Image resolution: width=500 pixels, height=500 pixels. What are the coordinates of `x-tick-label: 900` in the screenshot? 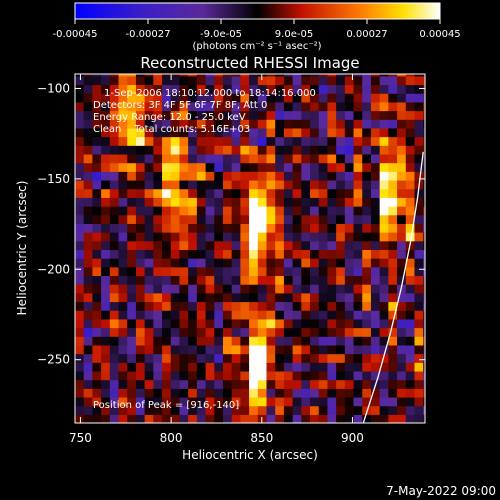 It's located at (352, 438).